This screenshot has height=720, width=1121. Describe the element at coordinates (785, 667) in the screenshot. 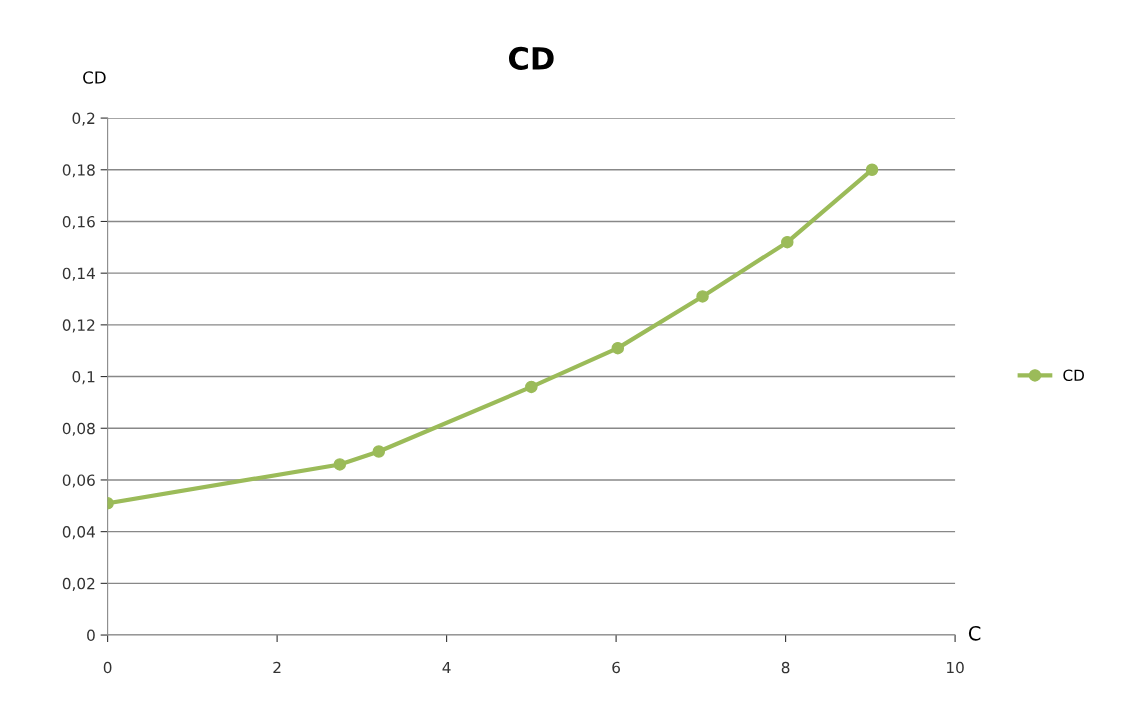

I see `x-tick-label: 8` at that location.